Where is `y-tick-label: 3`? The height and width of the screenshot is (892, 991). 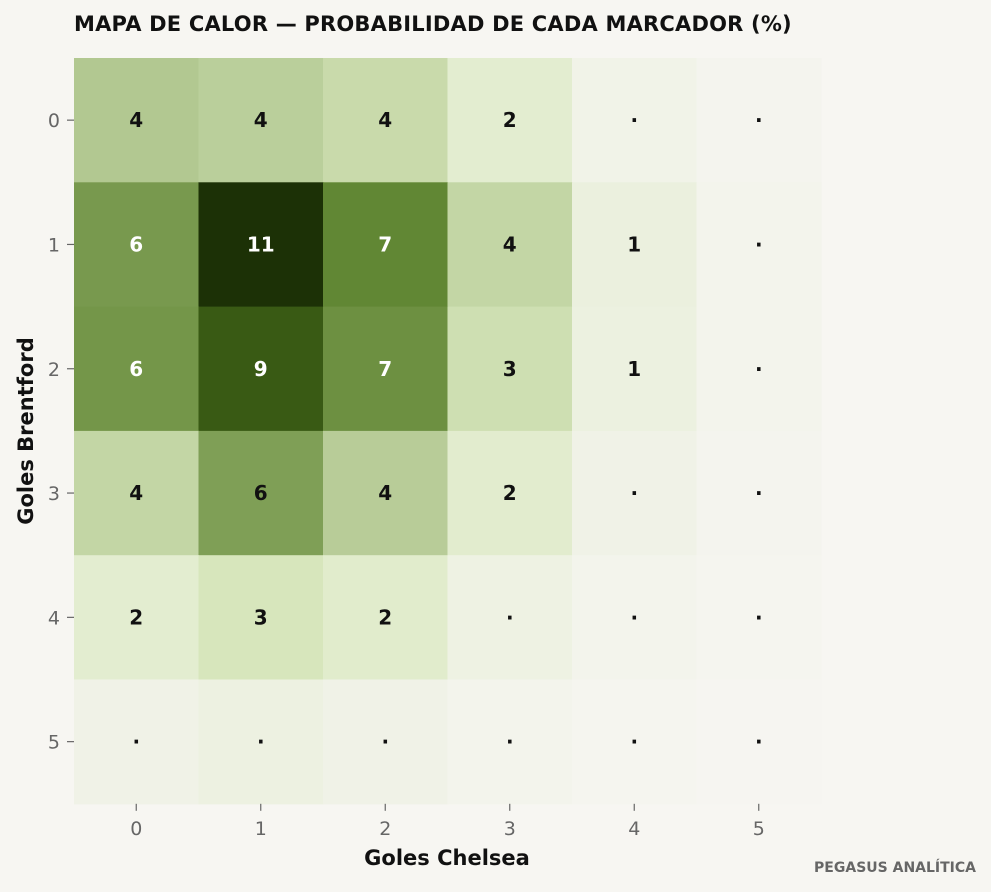 y-tick-label: 3 is located at coordinates (54, 494).